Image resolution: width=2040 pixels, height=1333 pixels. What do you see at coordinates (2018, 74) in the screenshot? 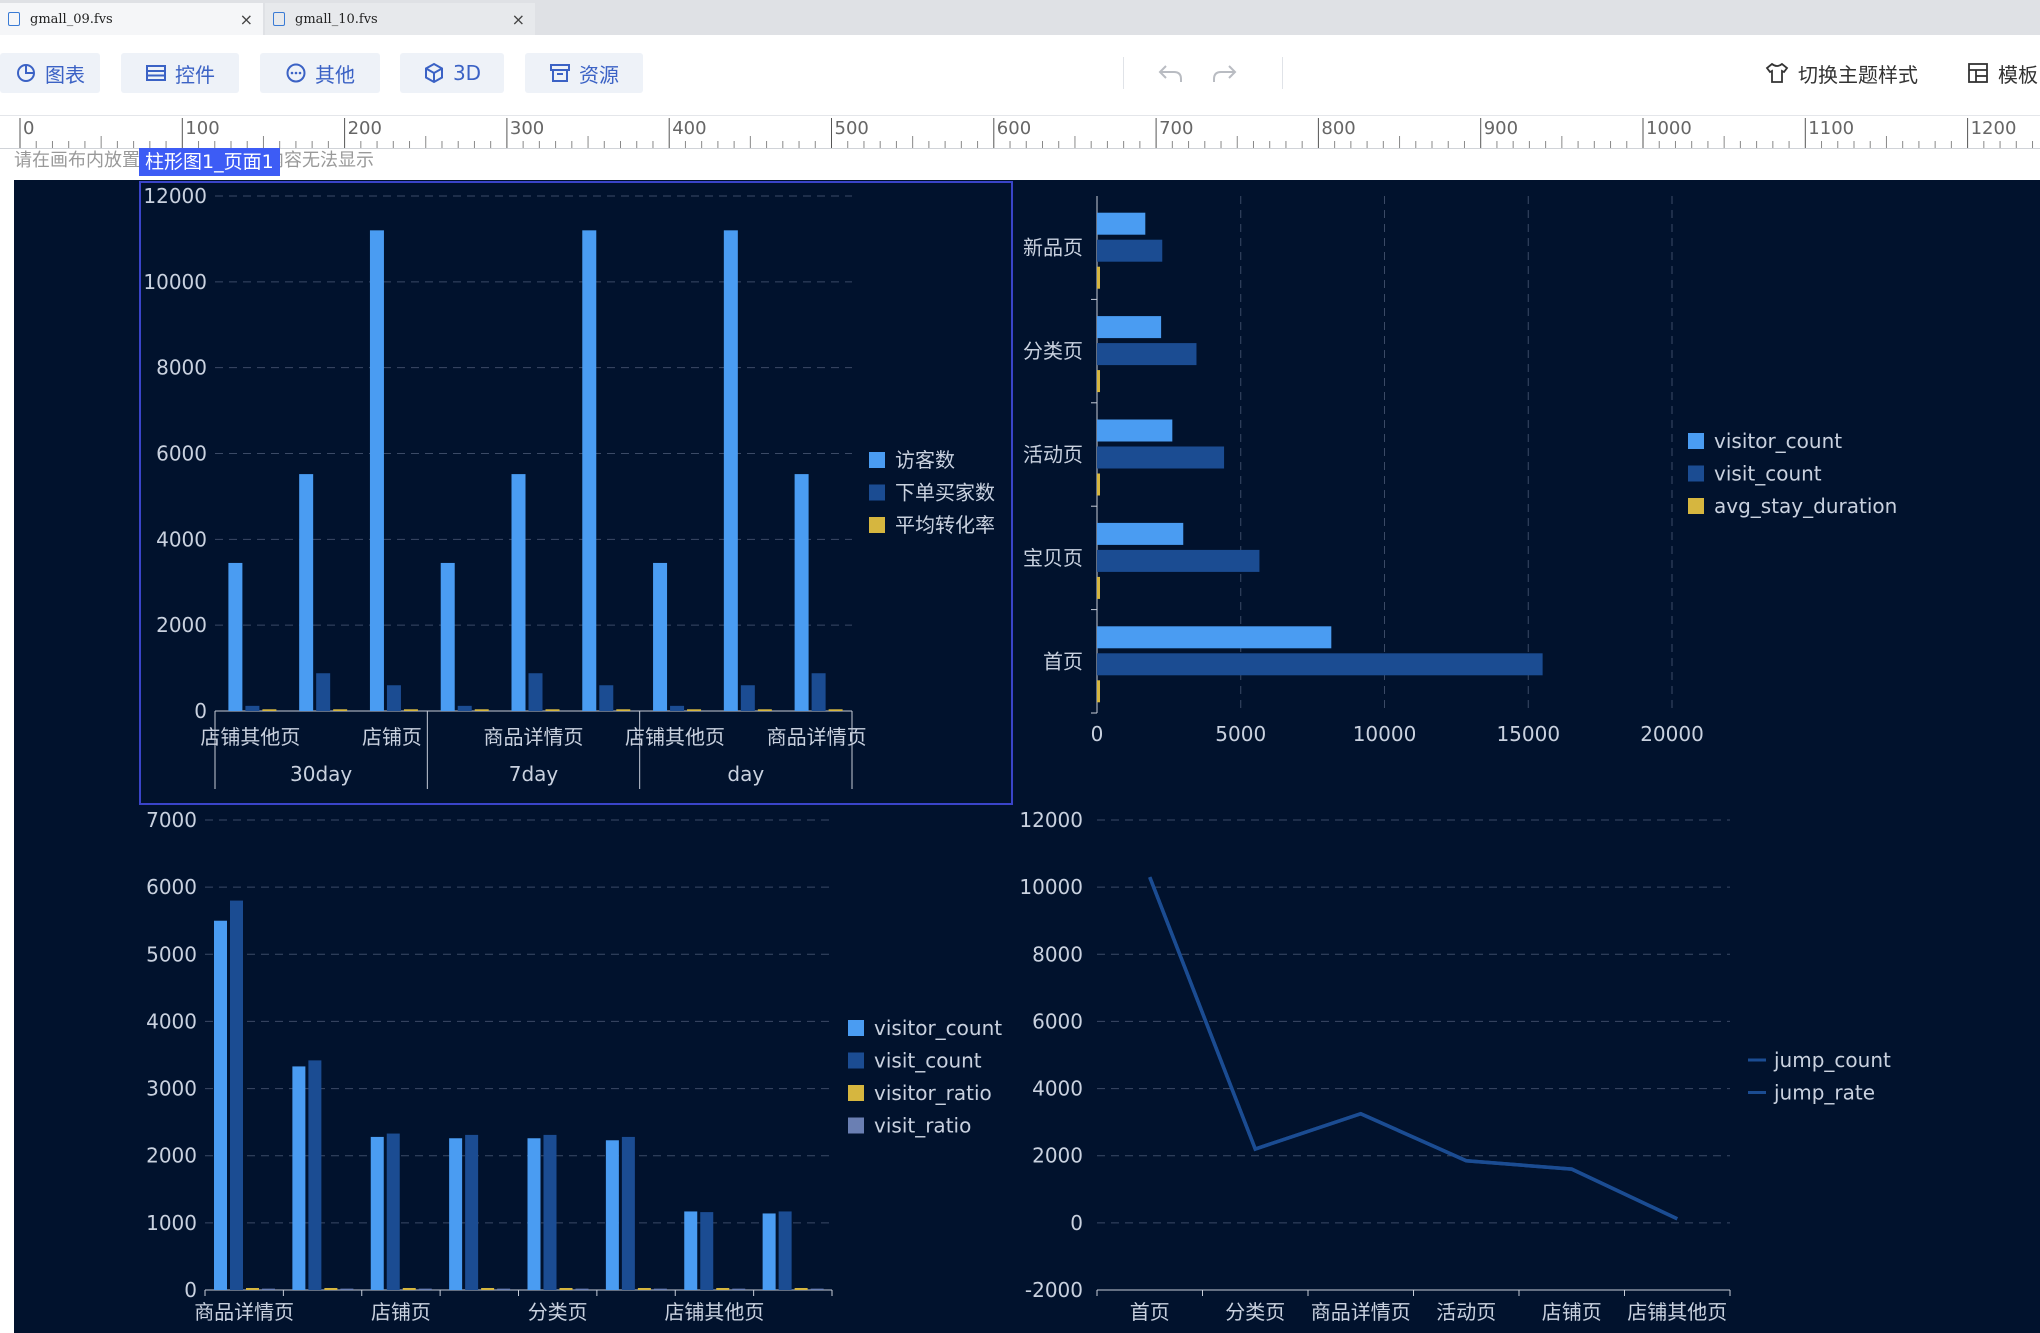
I see `template-label: 模板` at bounding box center [2018, 74].